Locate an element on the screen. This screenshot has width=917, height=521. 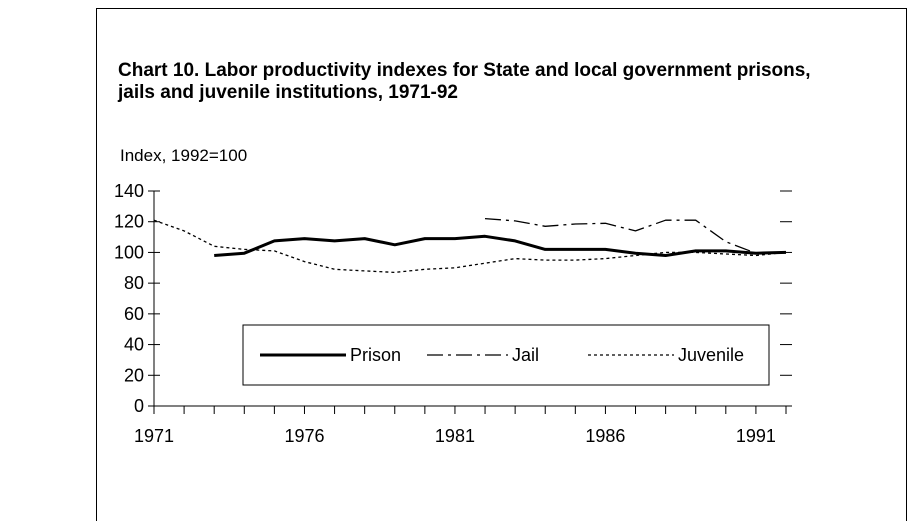
y-tick-label: 80 is located at coordinates (134, 283).